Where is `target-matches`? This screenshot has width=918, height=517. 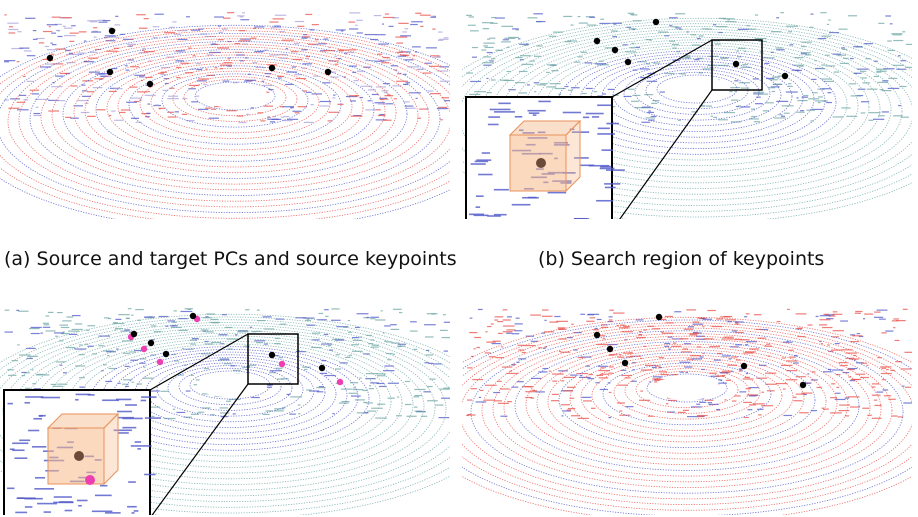 target-matches is located at coordinates (235, 350).